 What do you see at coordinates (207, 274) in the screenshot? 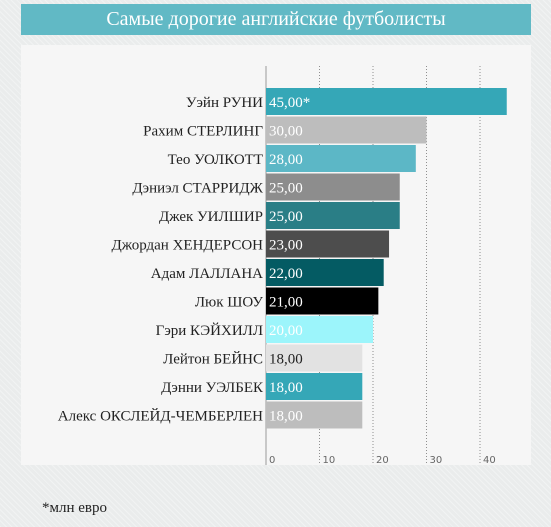
I see `category-label: Адам ЛАЛЛАНА` at bounding box center [207, 274].